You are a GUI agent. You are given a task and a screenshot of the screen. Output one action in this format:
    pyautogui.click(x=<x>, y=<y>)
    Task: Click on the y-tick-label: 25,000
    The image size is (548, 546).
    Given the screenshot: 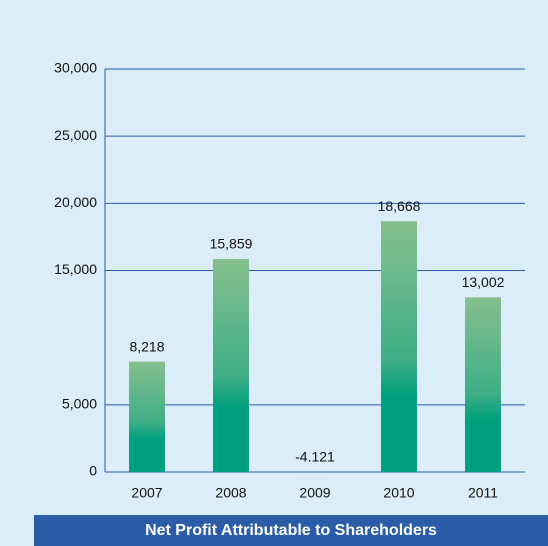 What is the action you would take?
    pyautogui.click(x=75, y=135)
    